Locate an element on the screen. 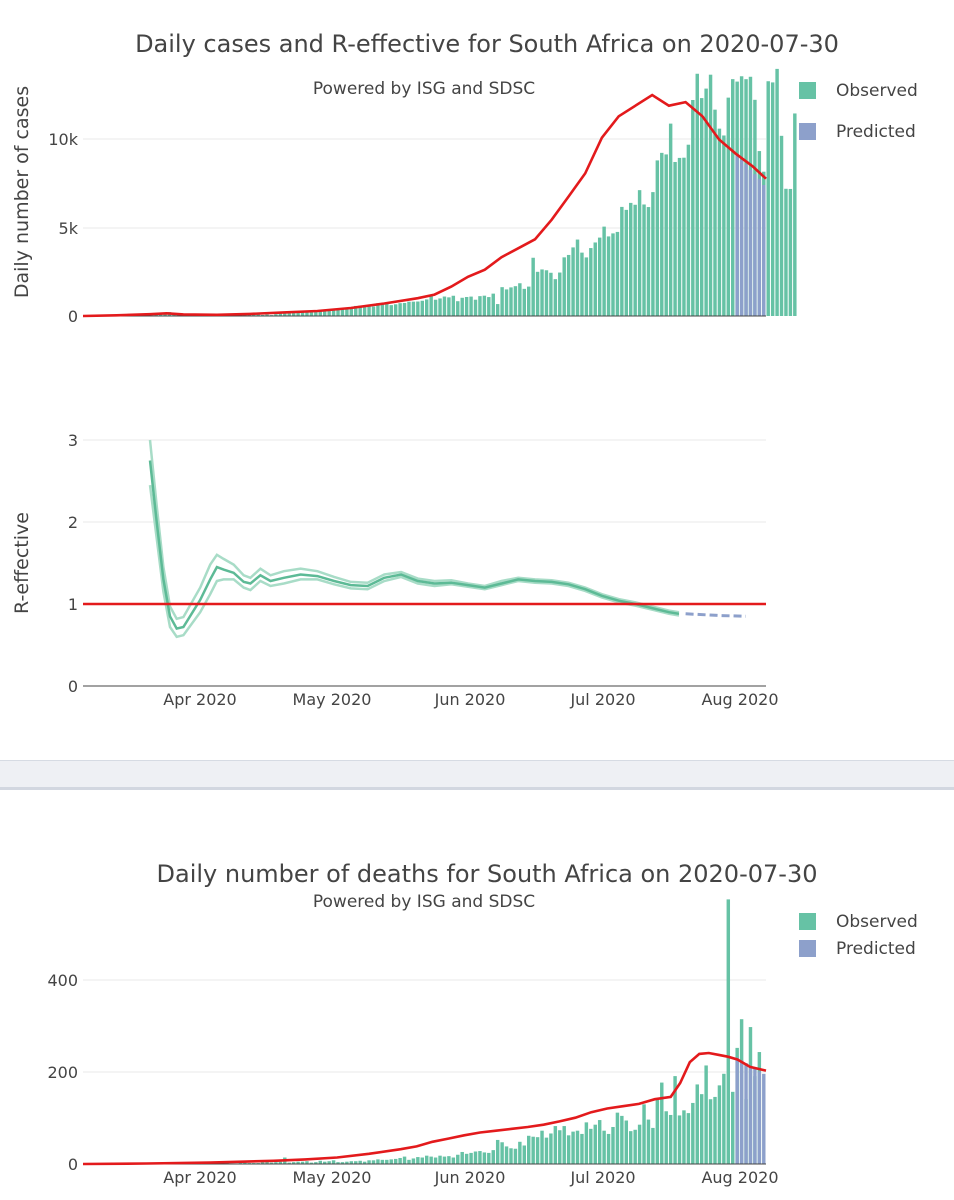  deaths-y-axis: 0 200 400 is located at coordinates (406, 1072).